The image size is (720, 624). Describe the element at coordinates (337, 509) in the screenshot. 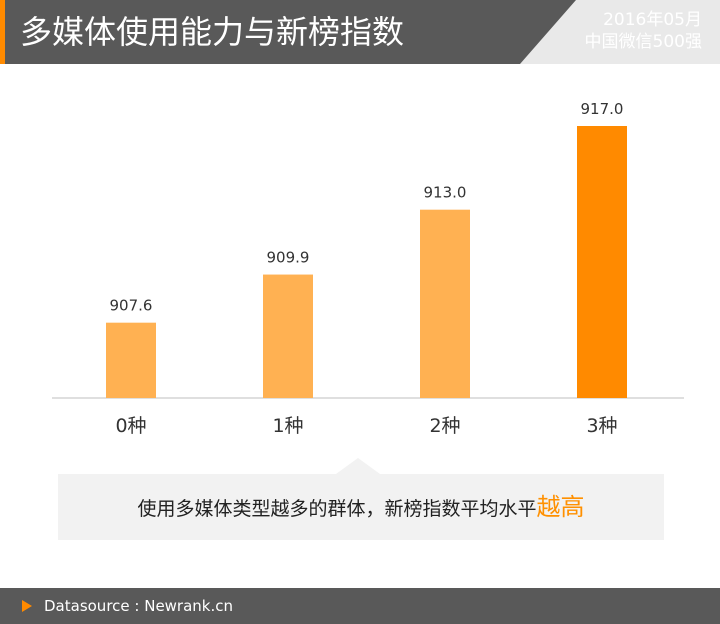

I see `note-main-text: 使用多媒体类型越多的群体，新榜指数平均水平` at that location.